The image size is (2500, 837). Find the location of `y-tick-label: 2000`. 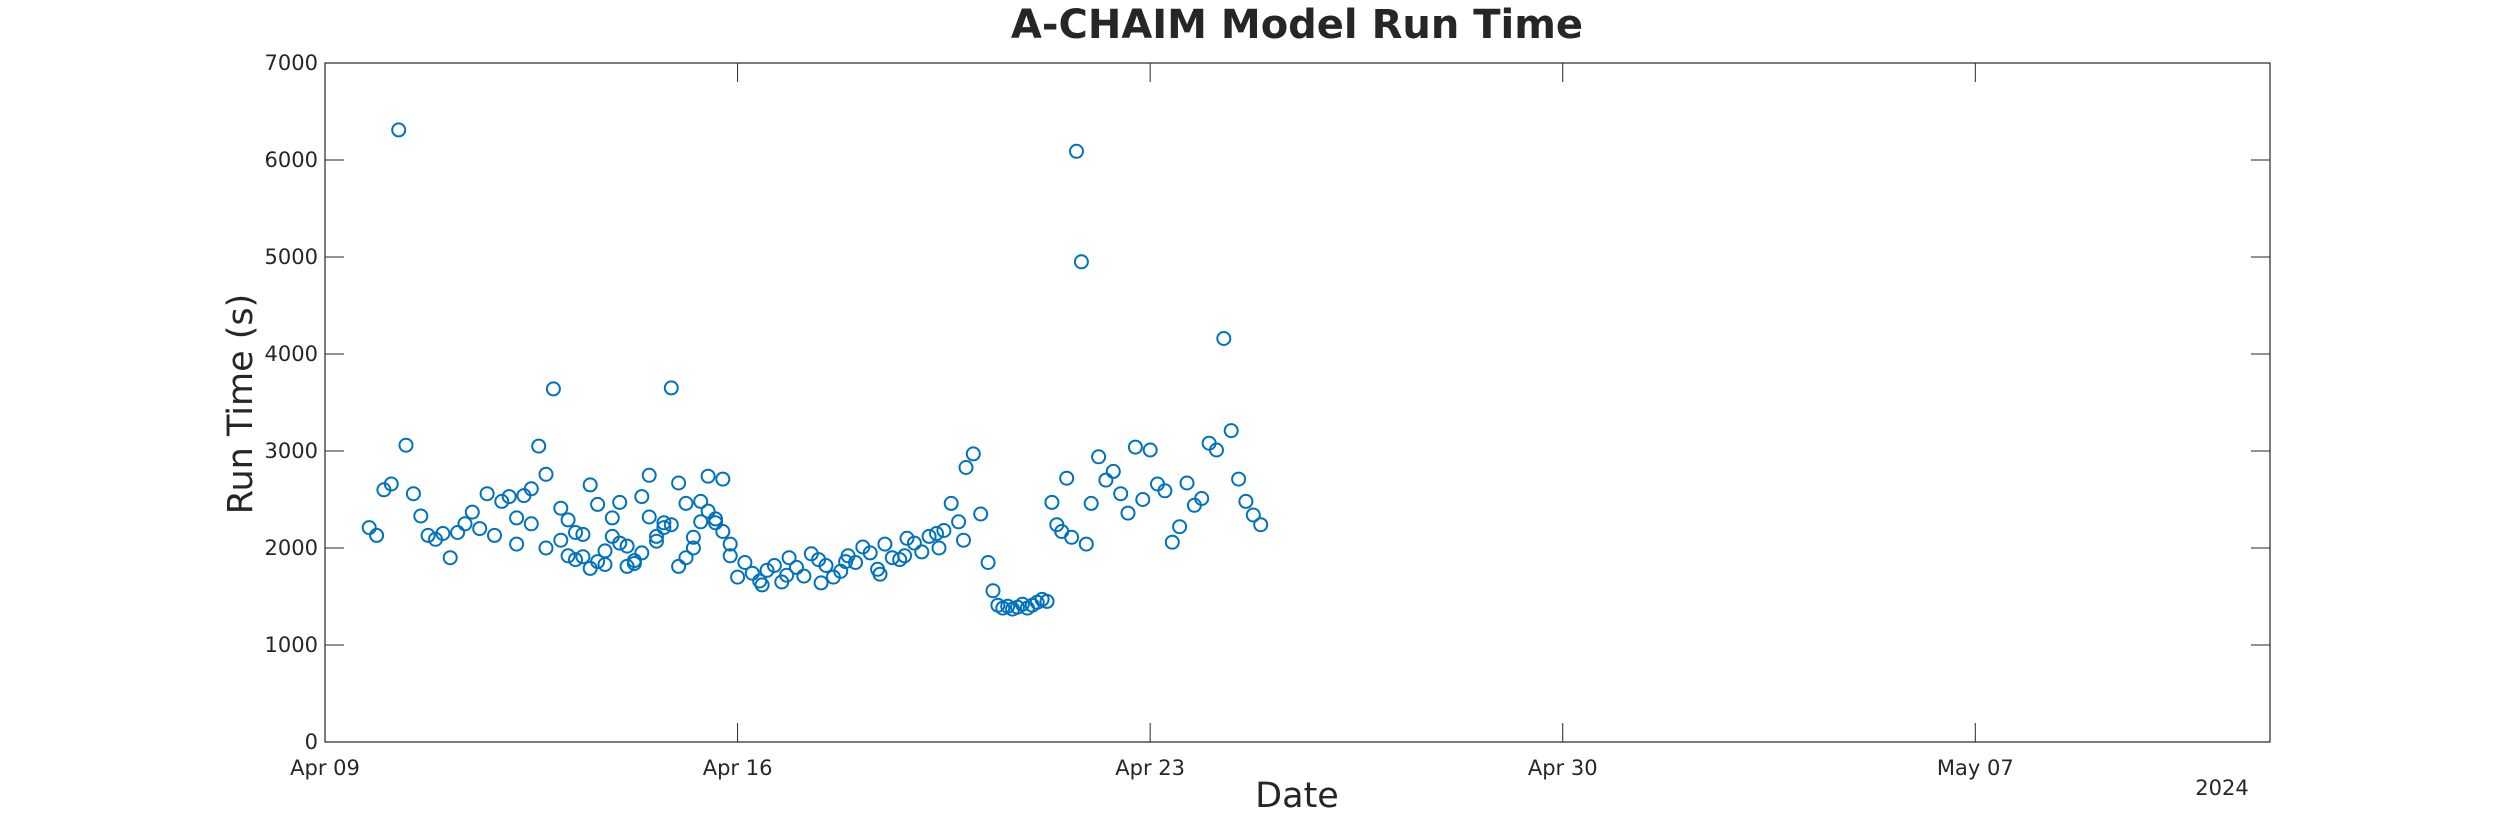

y-tick-label: 2000 is located at coordinates (291, 548).